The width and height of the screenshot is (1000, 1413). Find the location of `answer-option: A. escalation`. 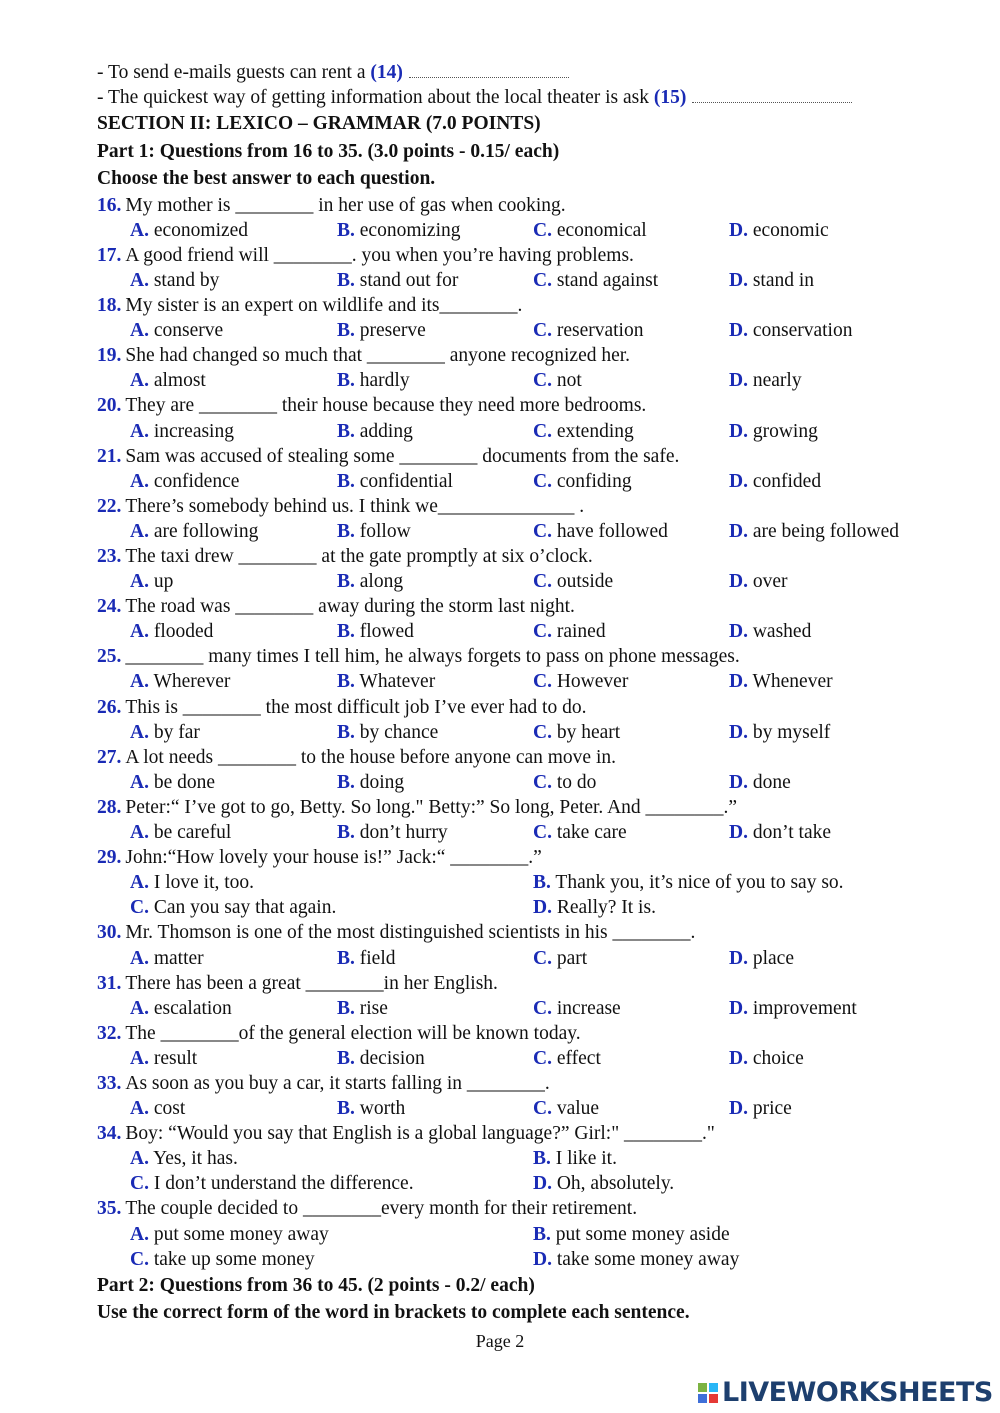

answer-option: A. escalation is located at coordinates (181, 1008).